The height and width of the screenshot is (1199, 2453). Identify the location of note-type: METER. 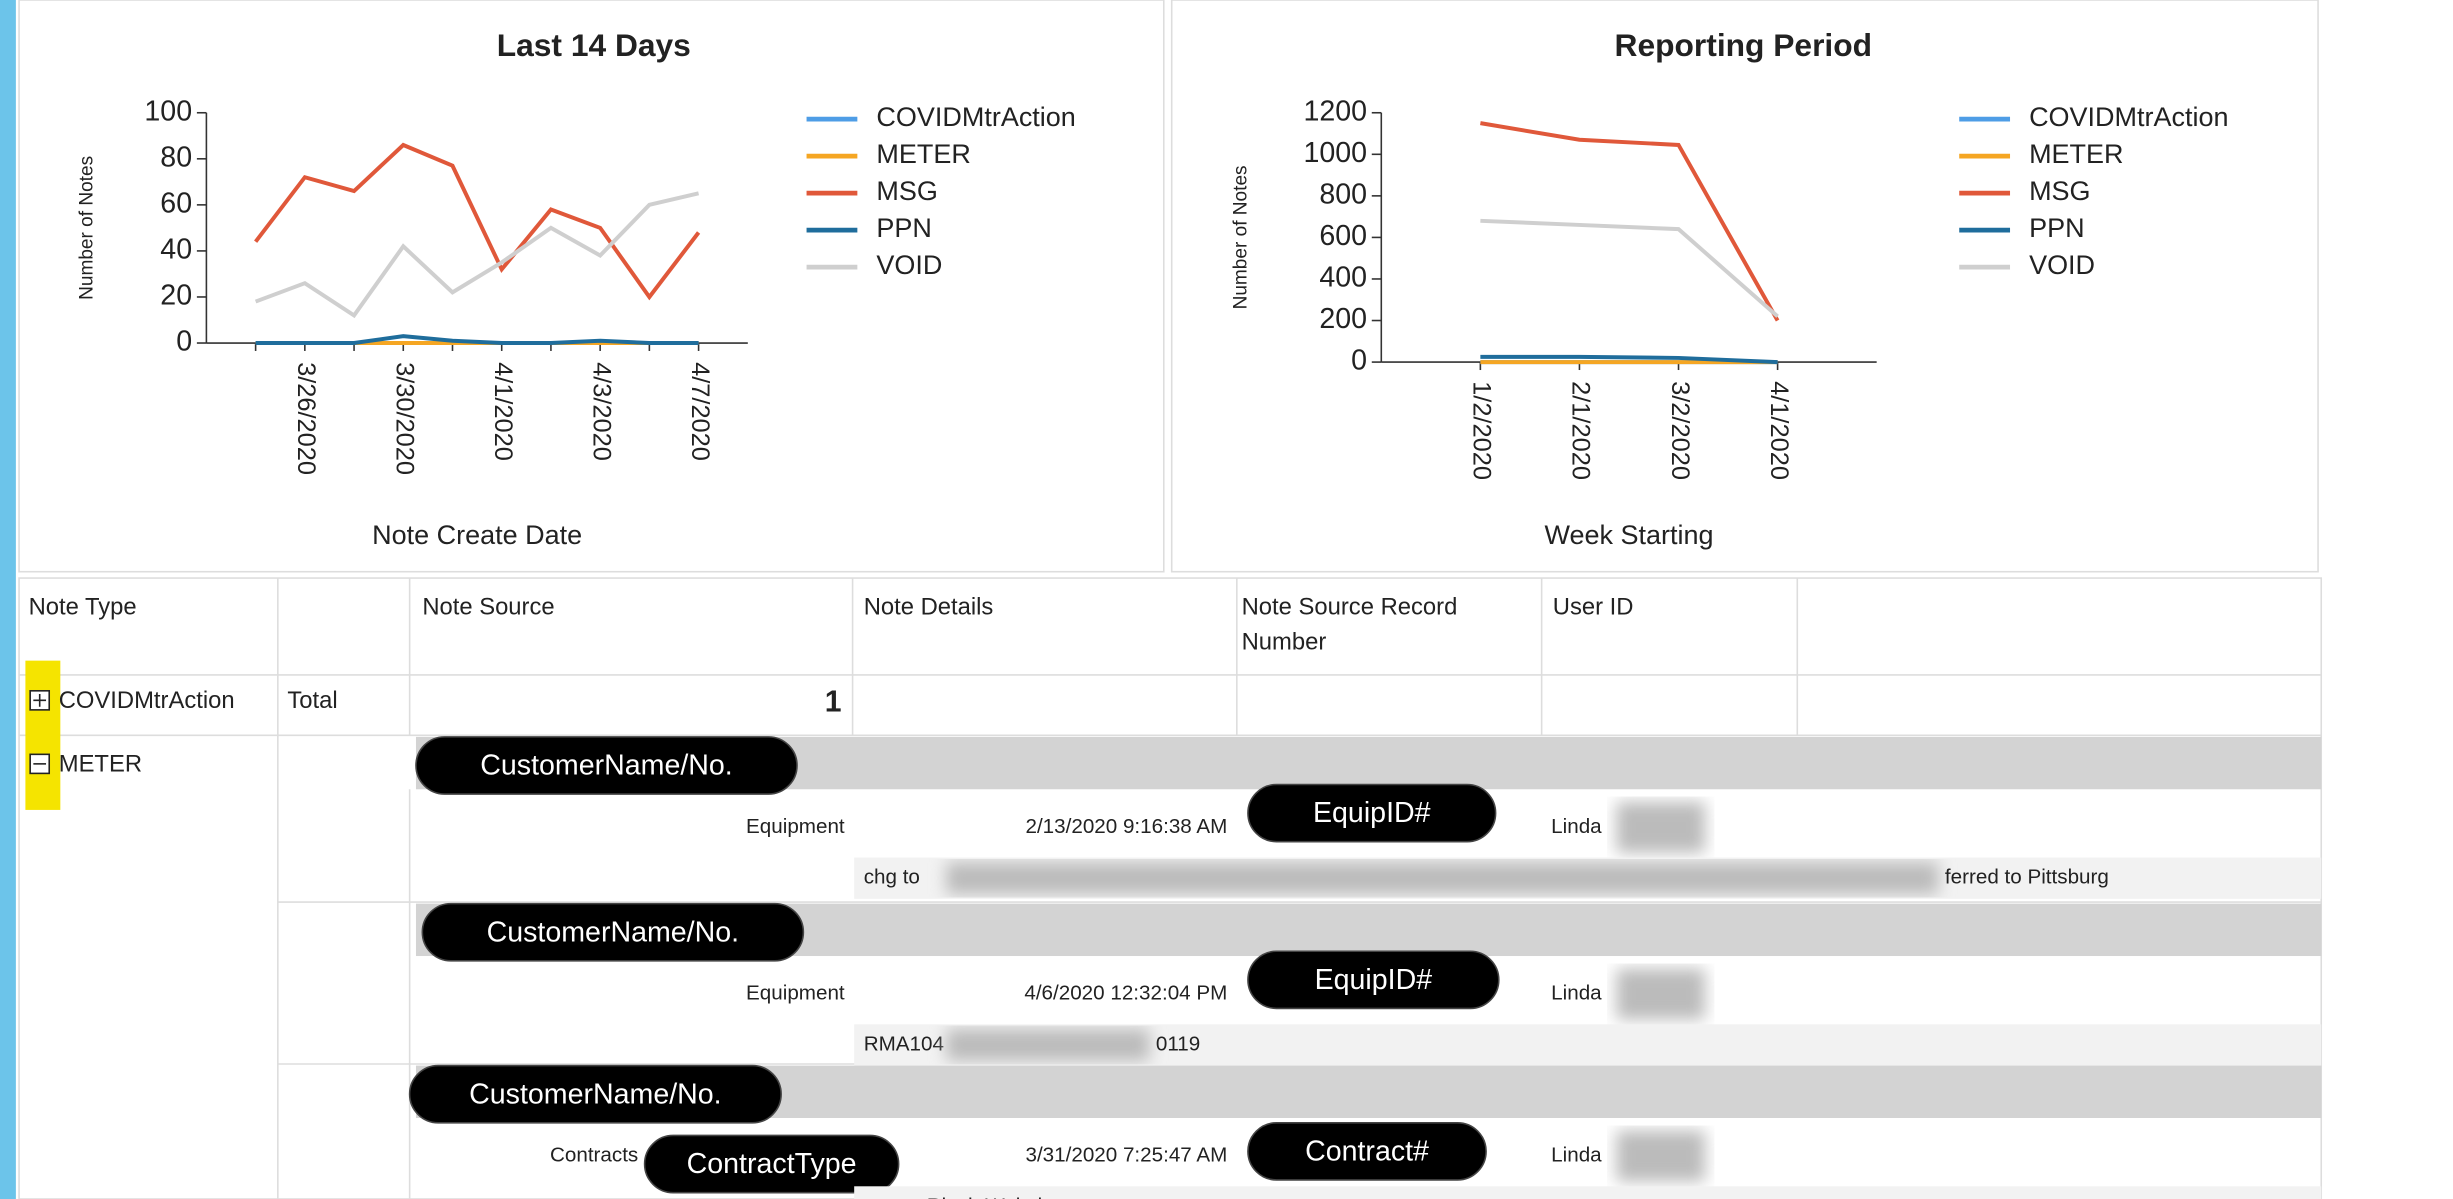
(100, 764).